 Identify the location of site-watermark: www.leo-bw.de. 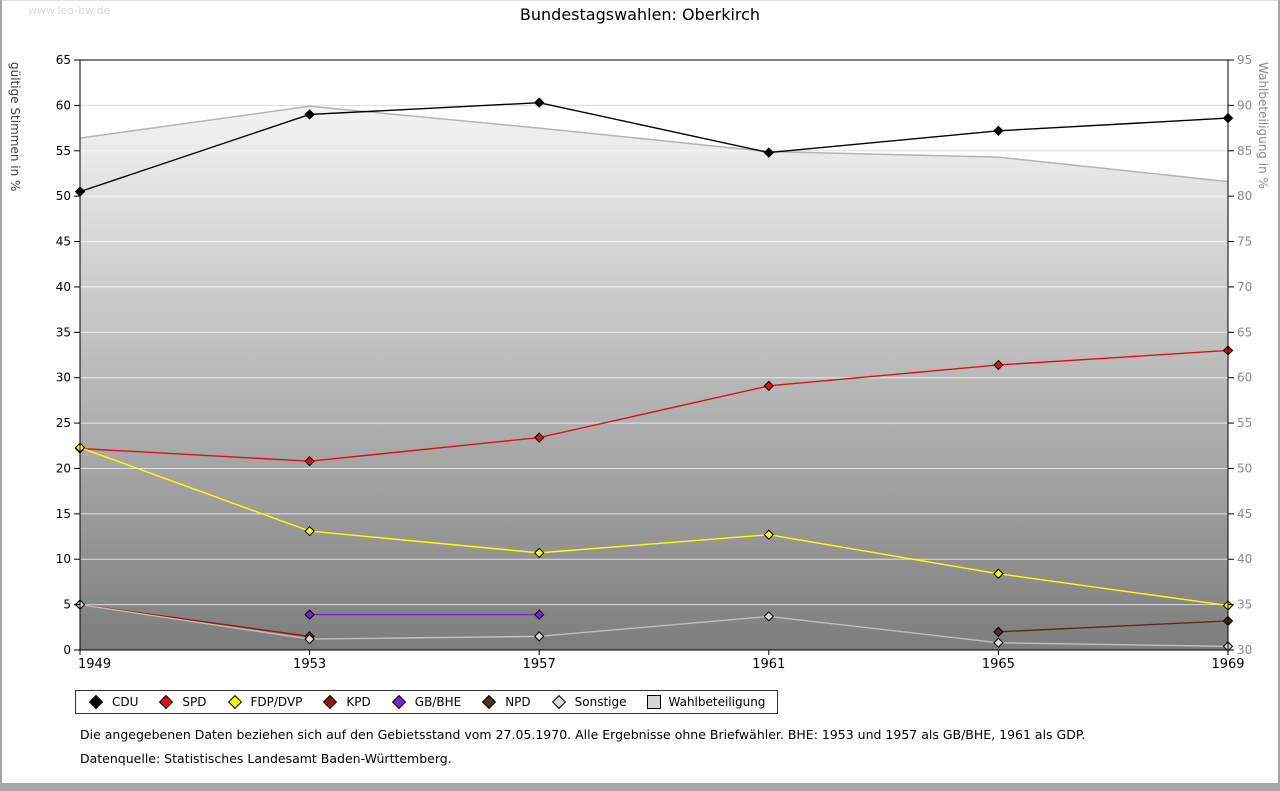
(69, 10).